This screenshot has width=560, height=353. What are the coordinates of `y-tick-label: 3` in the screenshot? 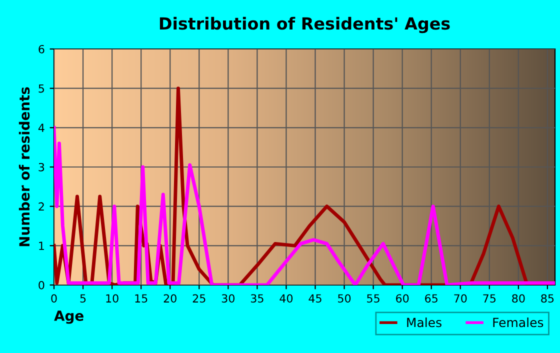 It's located at (41, 167).